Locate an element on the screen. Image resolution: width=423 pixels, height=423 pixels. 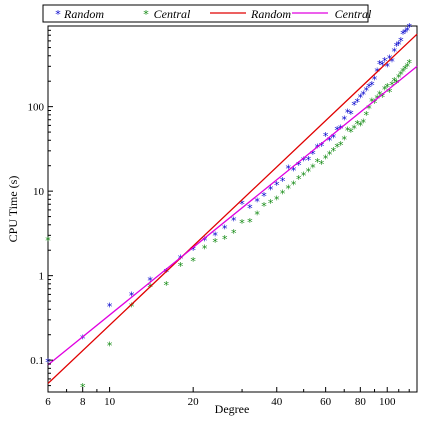
x-tick-label: 80 is located at coordinates (361, 402).